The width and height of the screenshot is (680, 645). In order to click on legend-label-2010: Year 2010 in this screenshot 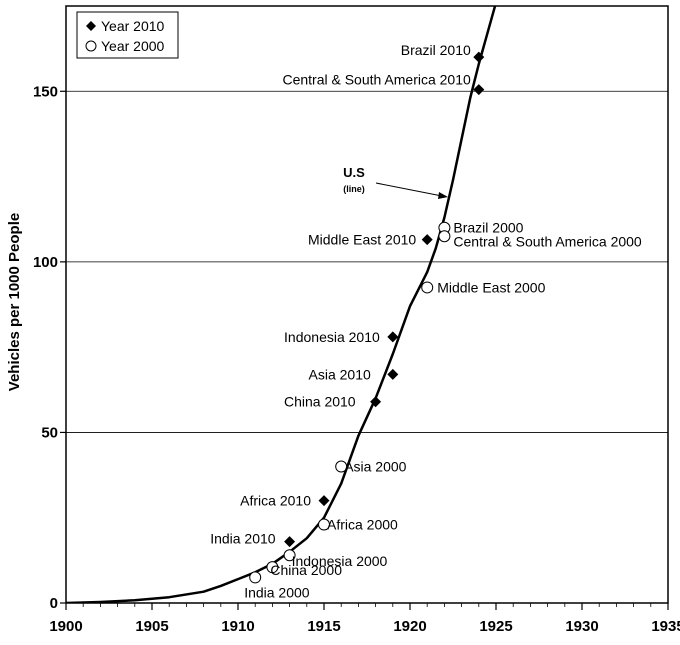, I will do `click(133, 26)`.